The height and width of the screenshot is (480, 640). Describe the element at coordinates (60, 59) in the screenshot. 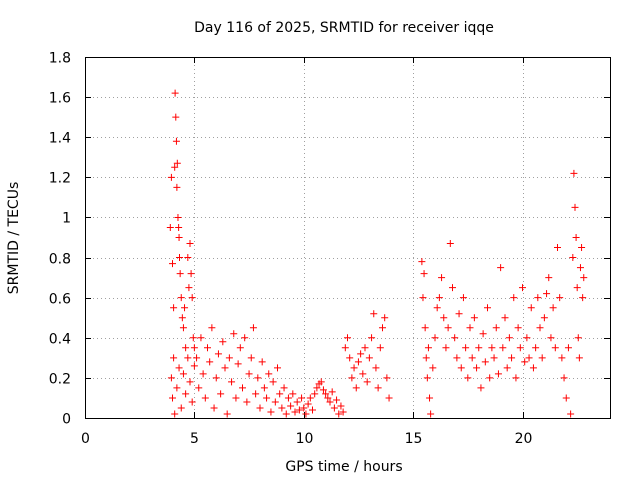

I see `y-tick-label: 1.8` at that location.